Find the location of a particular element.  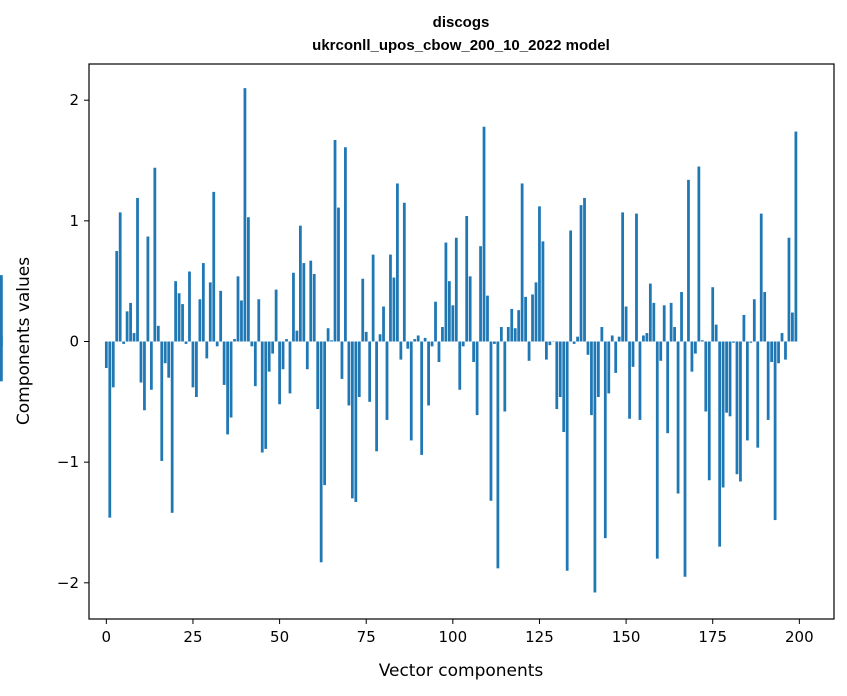

x-tick-label: 175 is located at coordinates (712, 637).